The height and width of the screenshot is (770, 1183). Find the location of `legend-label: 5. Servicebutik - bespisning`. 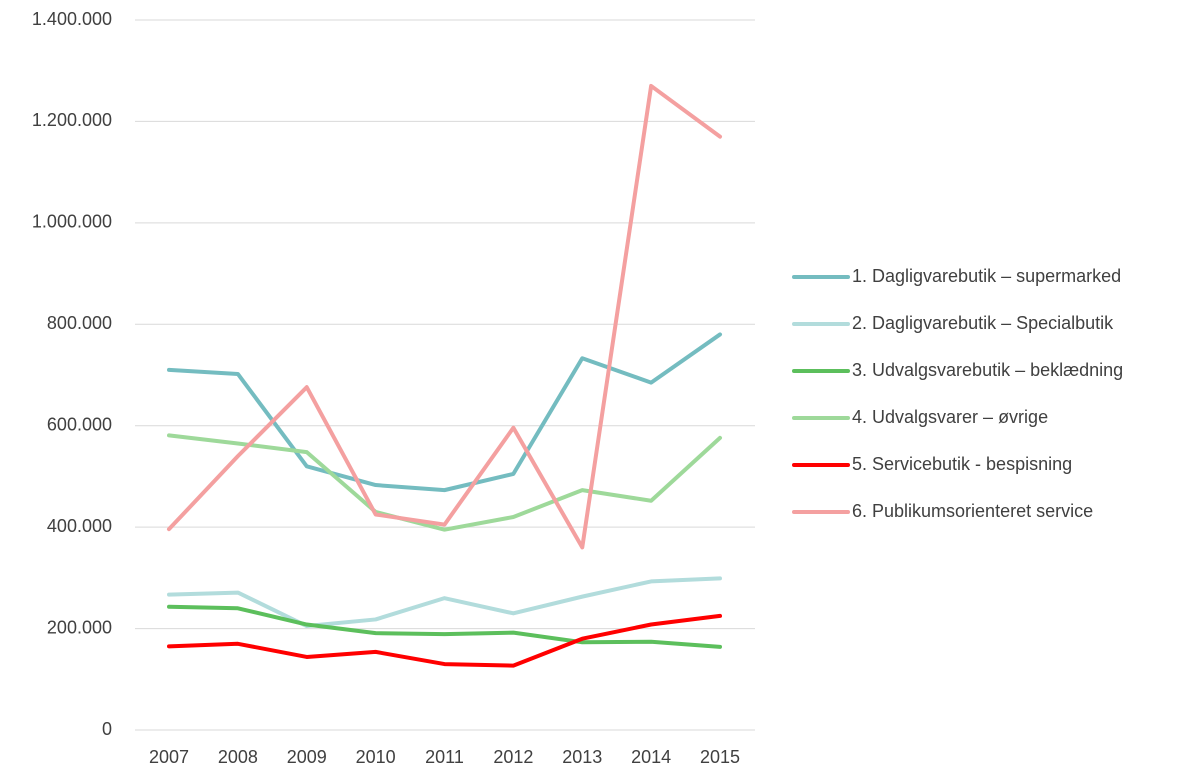

legend-label: 5. Servicebutik - bespisning is located at coordinates (962, 464).